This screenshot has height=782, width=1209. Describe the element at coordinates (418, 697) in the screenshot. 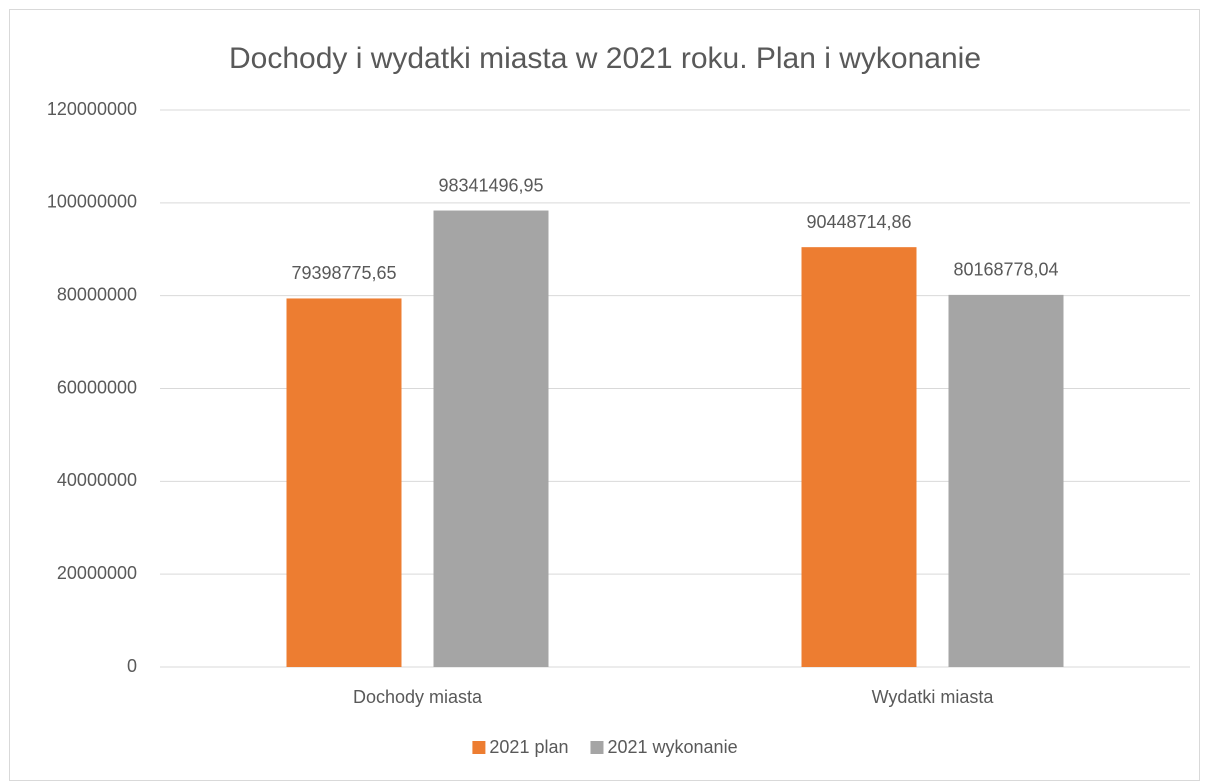

I see `x-tick-label: Dochody miasta` at that location.